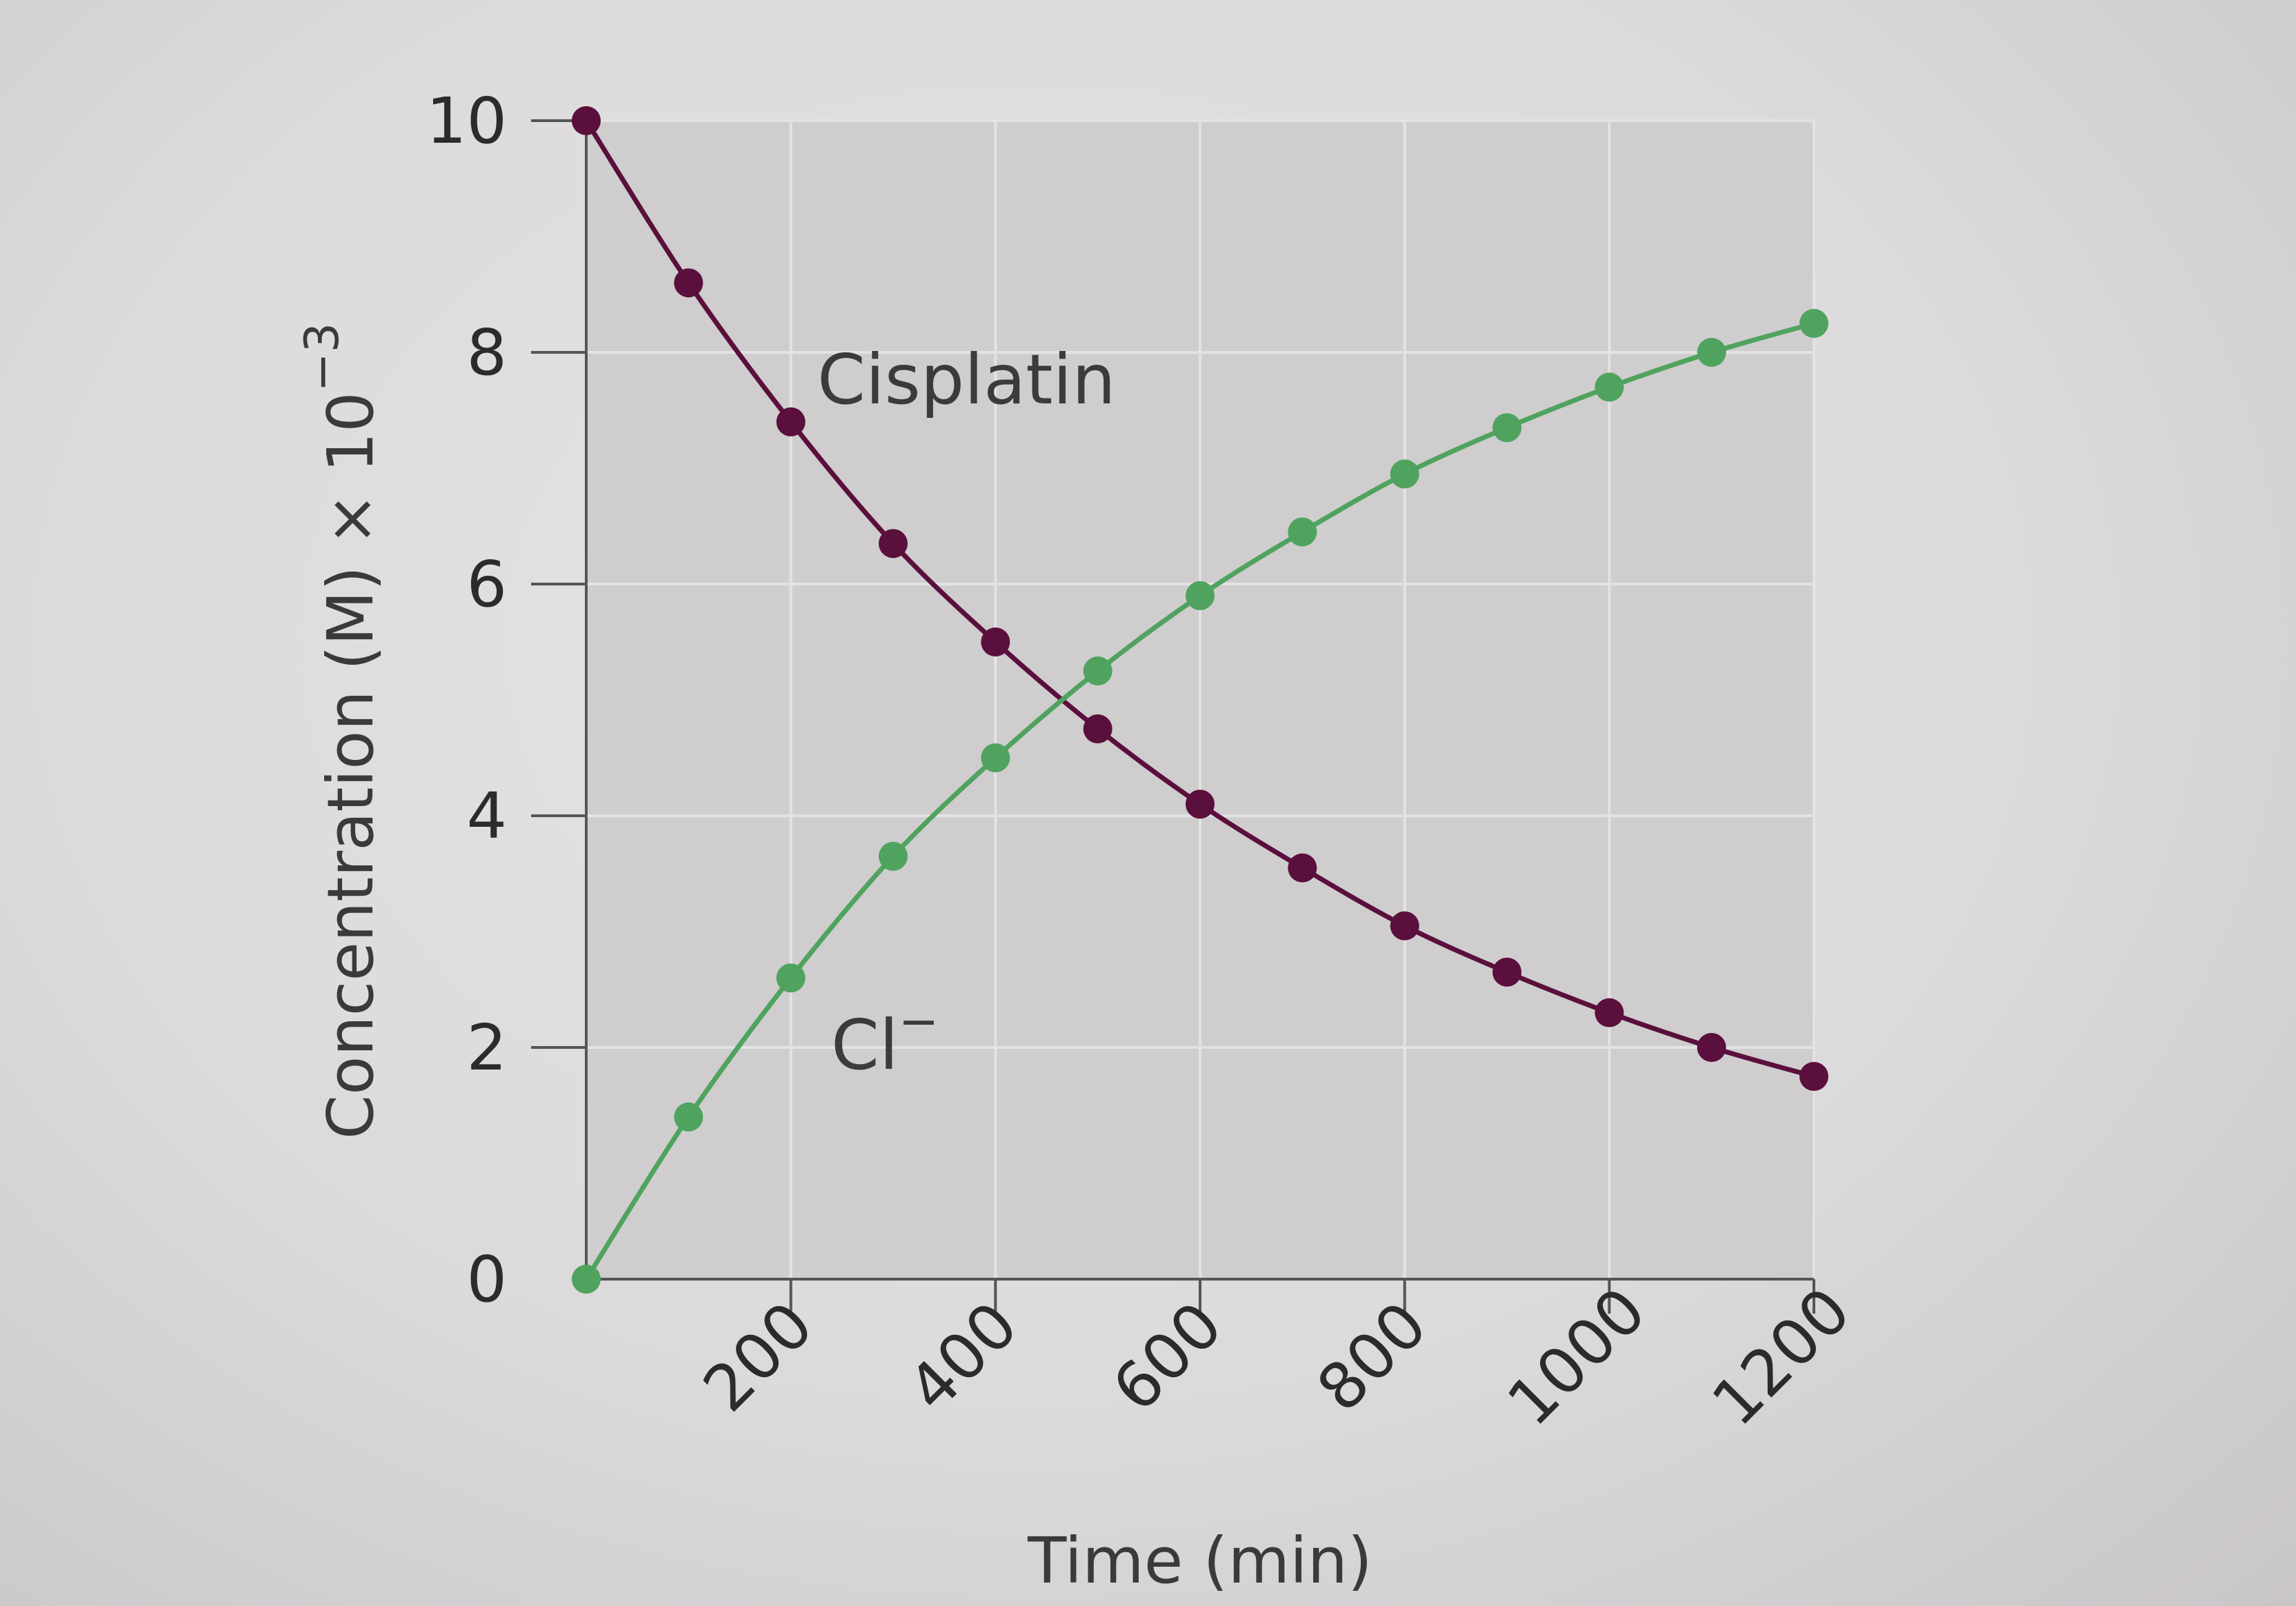 This screenshot has height=1606, width=2296. Describe the element at coordinates (1168, 1357) in the screenshot. I see `x-tick-label: 600` at that location.